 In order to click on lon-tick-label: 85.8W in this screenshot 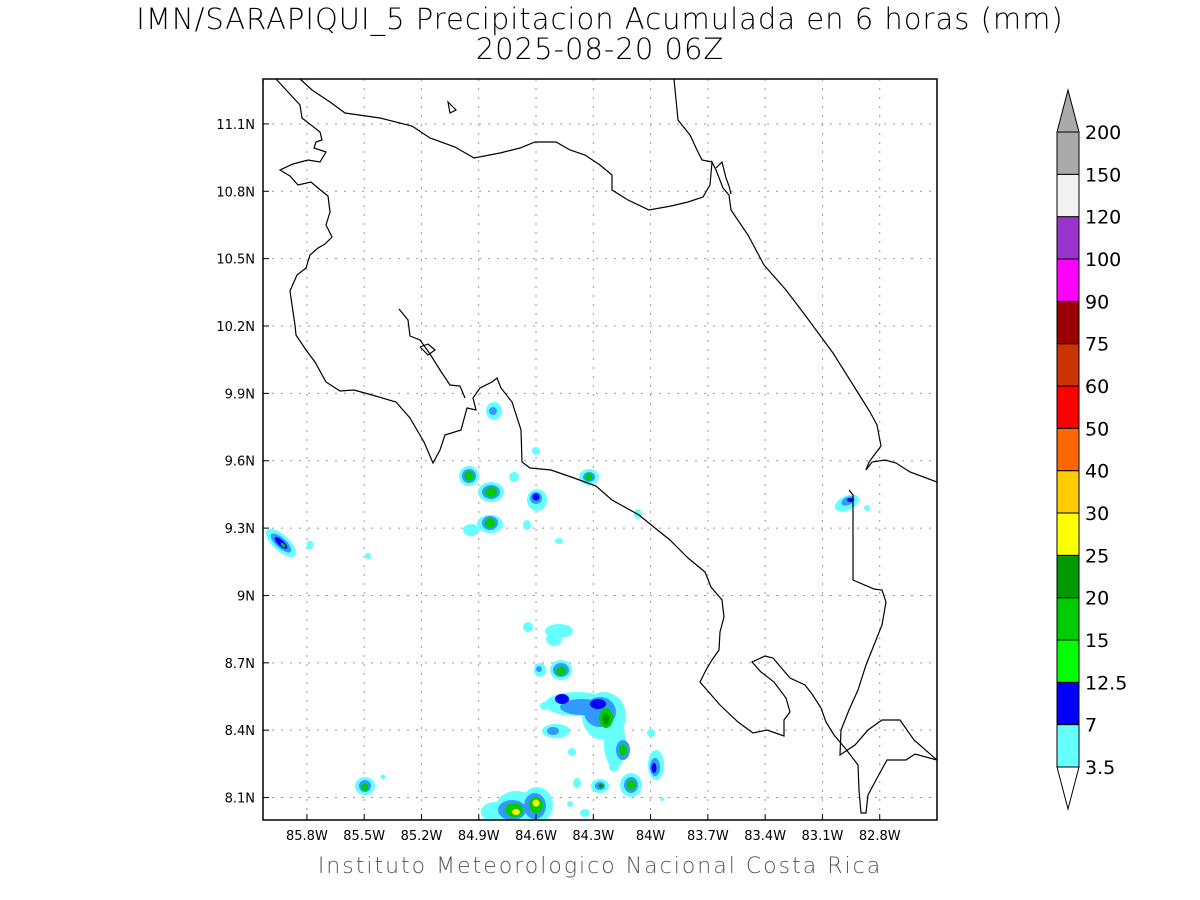, I will do `click(307, 836)`.